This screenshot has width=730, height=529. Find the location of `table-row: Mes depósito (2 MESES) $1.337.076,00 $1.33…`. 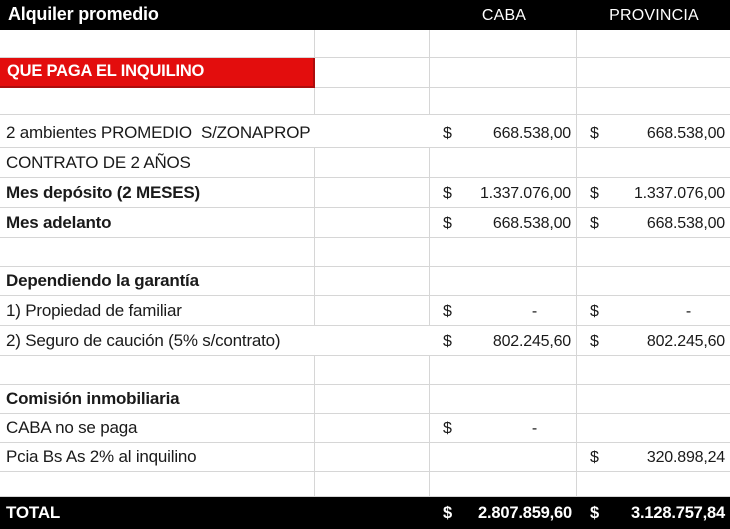

table-row: Mes depósito (2 MESES) $1.337.076,00 $1.33… is located at coordinates (365, 193).